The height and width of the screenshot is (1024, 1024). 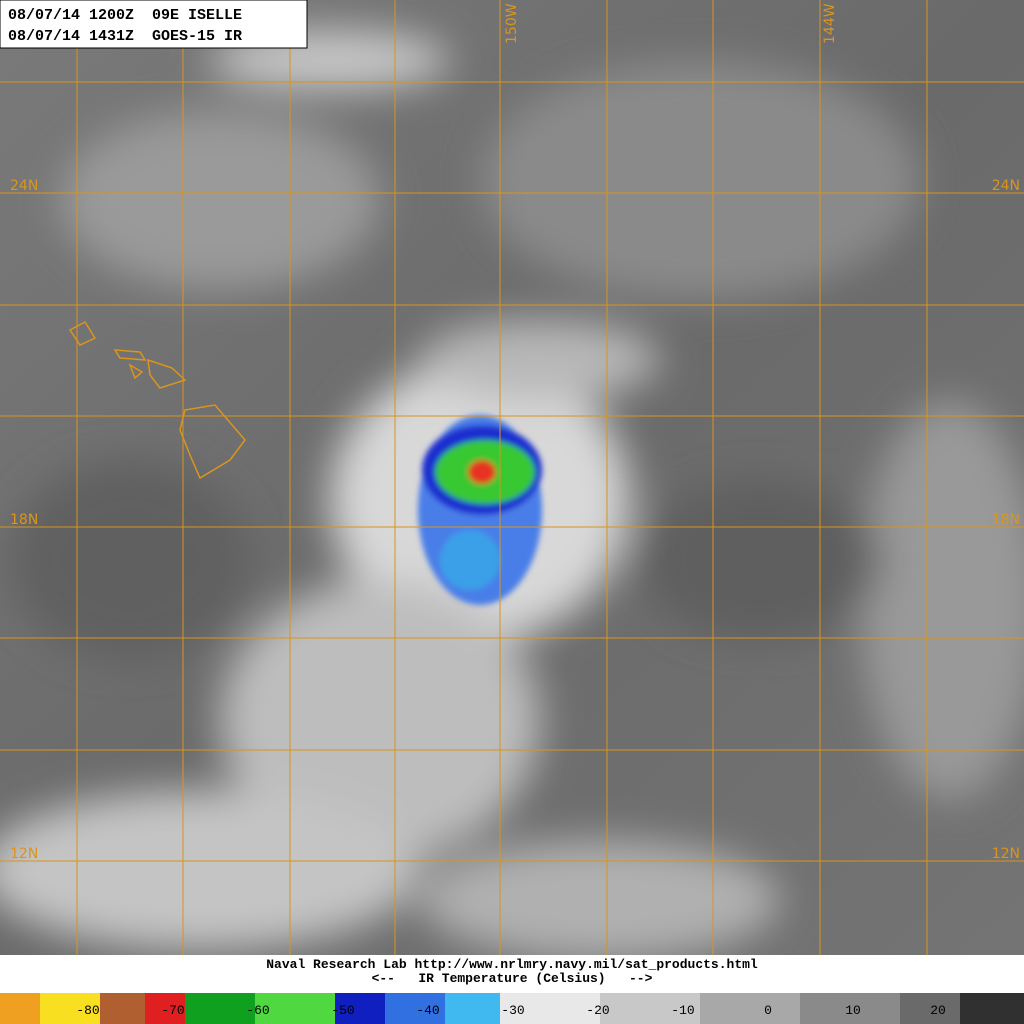 I want to click on header-box, so click(x=154, y=24).